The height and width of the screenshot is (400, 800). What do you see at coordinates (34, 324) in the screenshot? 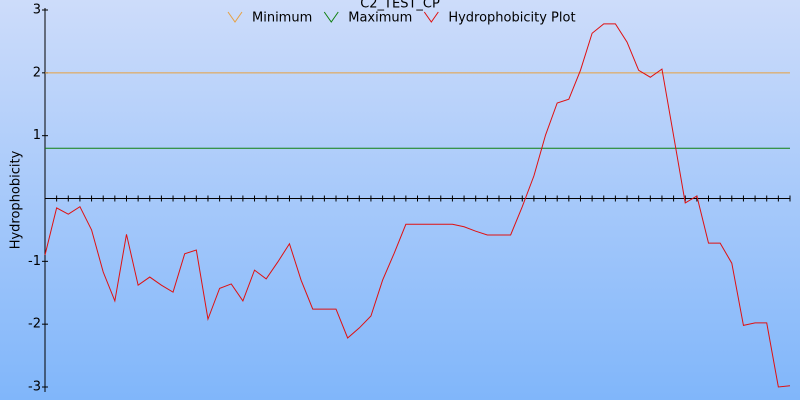
I see `y-tick-label: -2` at bounding box center [34, 324].